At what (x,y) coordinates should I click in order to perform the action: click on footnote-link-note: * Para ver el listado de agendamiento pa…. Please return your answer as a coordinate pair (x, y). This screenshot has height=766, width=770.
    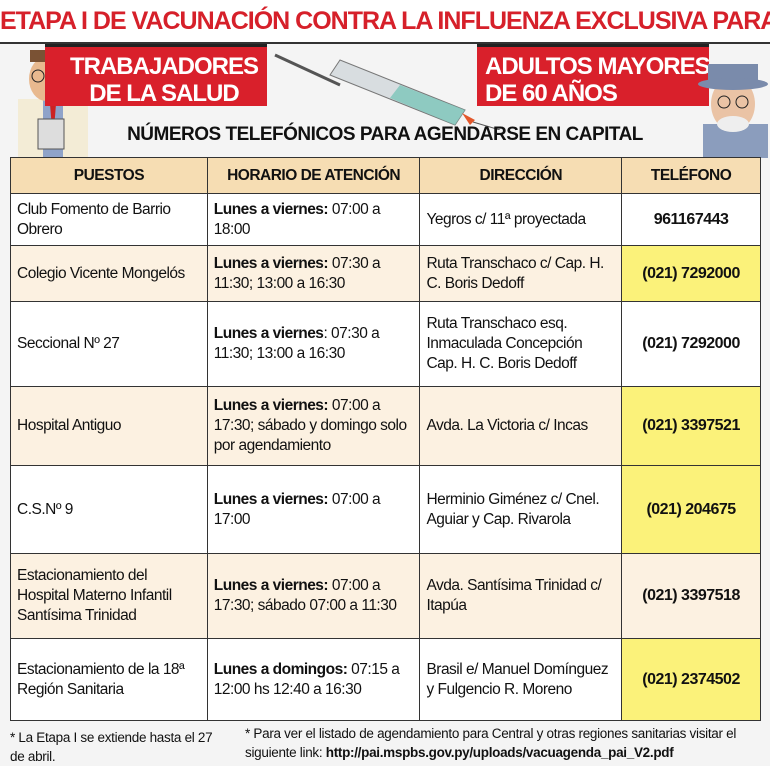
    Looking at the image, I should click on (503, 745).